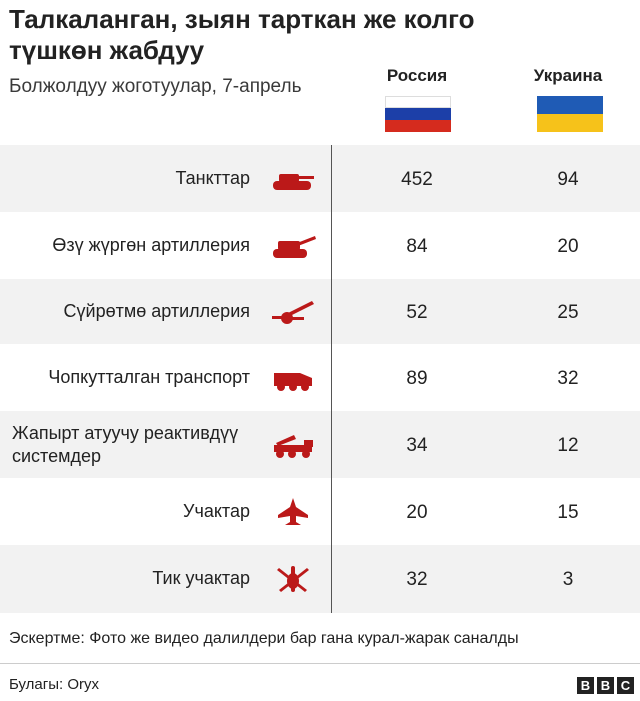  What do you see at coordinates (149, 376) in the screenshot?
I see `category-label: Чопкутталган транспорт` at bounding box center [149, 376].